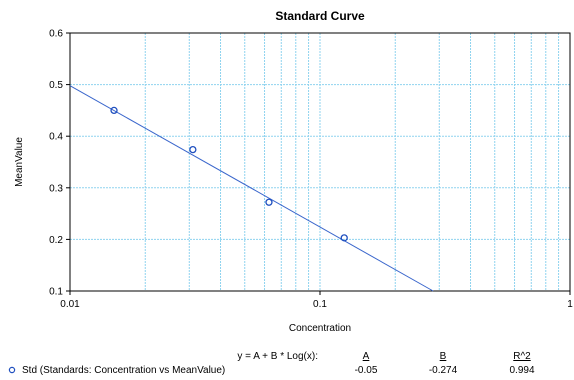 This screenshot has height=380, width=574. I want to click on x-axis-label: Concentration, so click(320, 328).